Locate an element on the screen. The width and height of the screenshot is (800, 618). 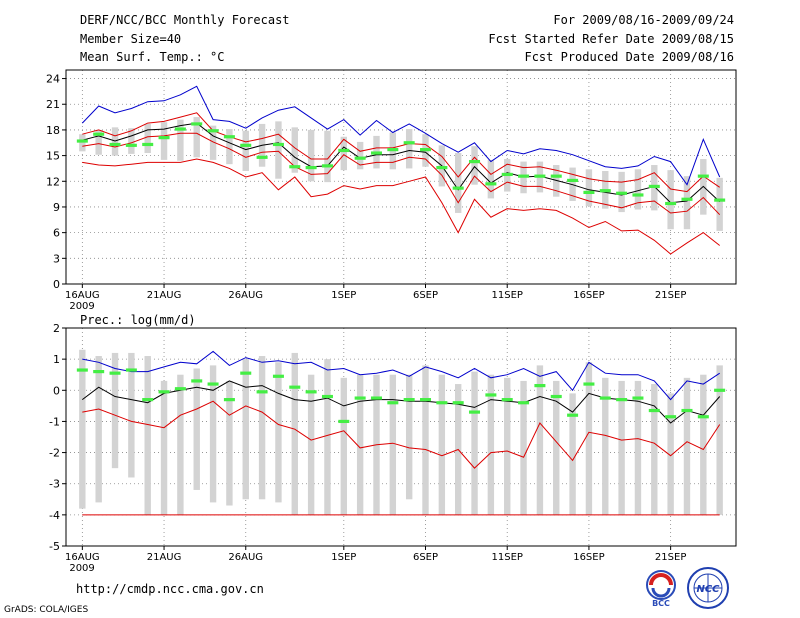
ncc-logo-label: NCC is located at coordinates (708, 589).